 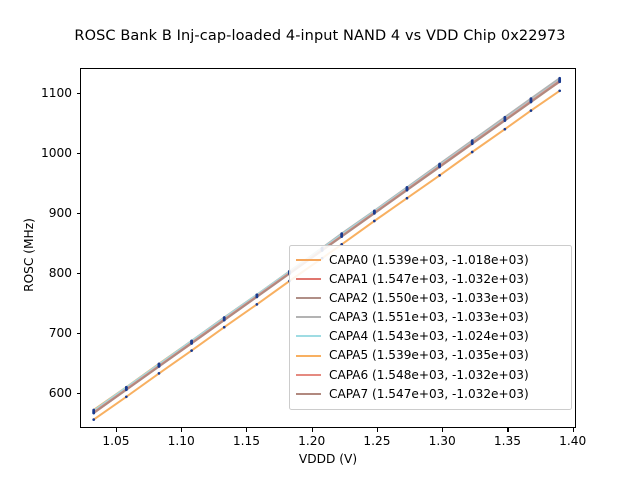 I want to click on x-tick-label: 1.35, so click(x=507, y=441).